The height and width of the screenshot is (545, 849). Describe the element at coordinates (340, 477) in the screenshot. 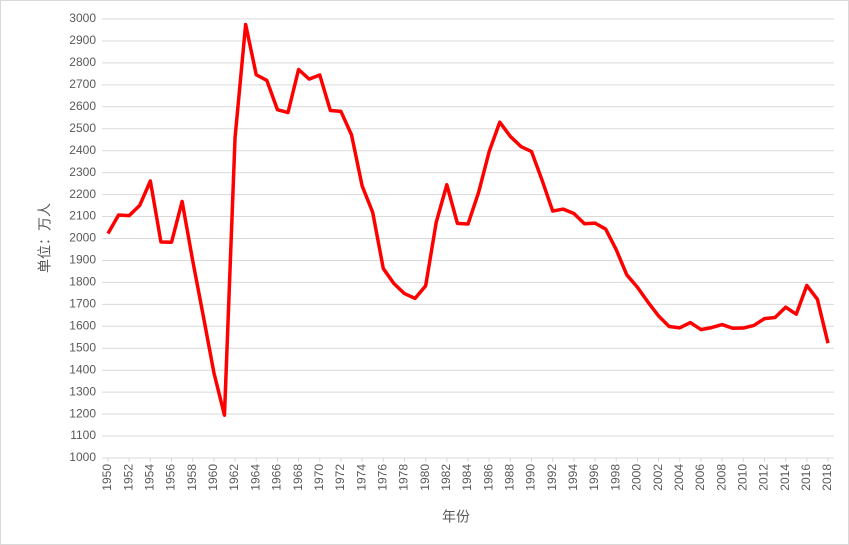

I see `x-tick-label: 1972` at that location.